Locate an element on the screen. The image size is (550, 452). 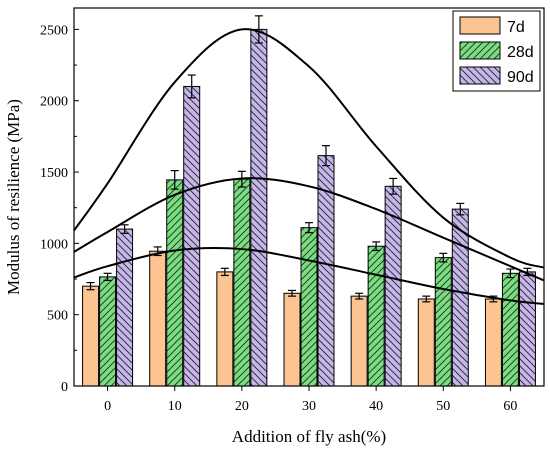
legend-swatch-90d is located at coordinates (480, 75).